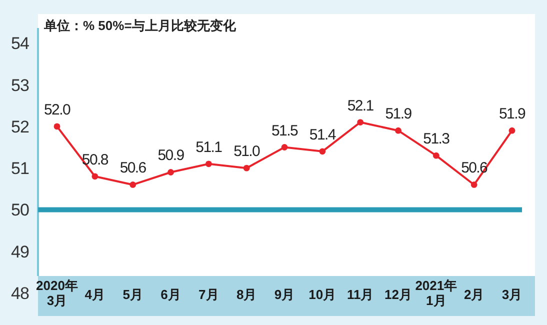 The width and height of the screenshot is (547, 325). Describe the element at coordinates (95, 294) in the screenshot. I see `x-tick-label: 4月` at that location.